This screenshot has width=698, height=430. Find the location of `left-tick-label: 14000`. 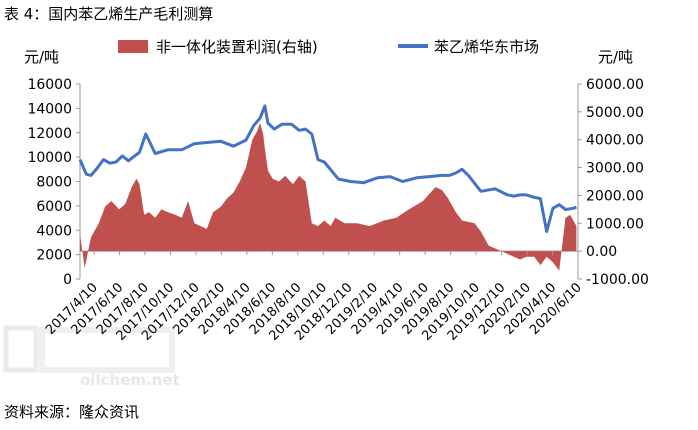

left-tick-label: 14000 is located at coordinates (49, 109).